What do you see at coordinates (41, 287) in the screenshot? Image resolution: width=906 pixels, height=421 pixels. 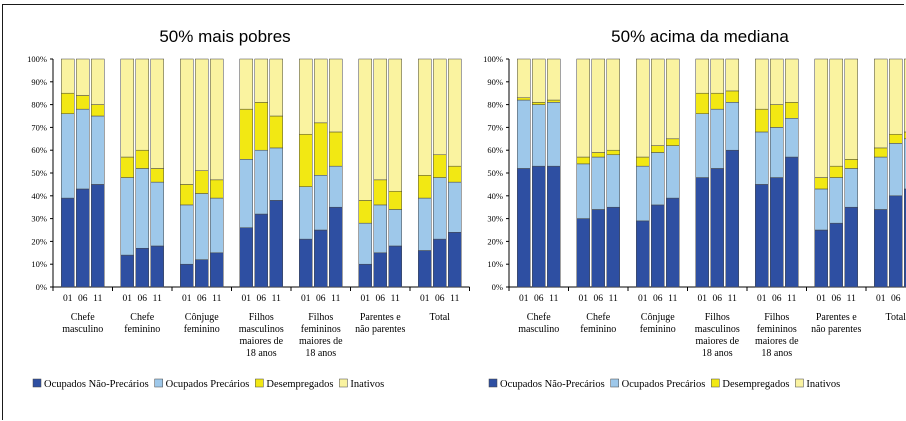 I see `y-tick-label: 0%` at bounding box center [41, 287].